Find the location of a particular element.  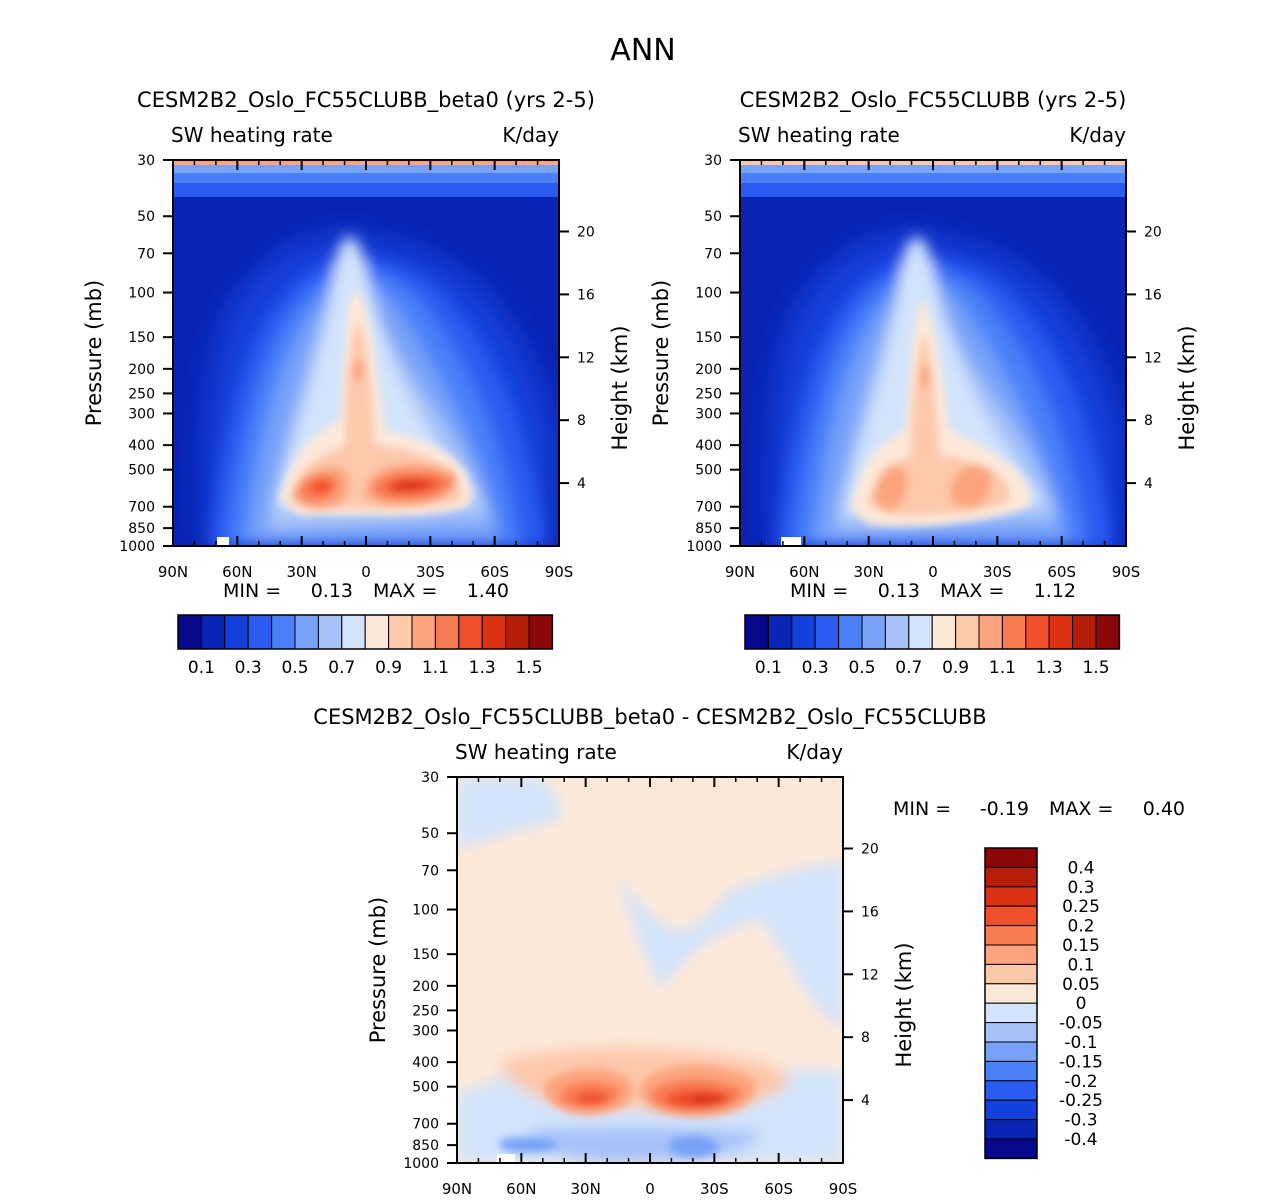

panel-a-x-tick-label: 90S is located at coordinates (559, 572).